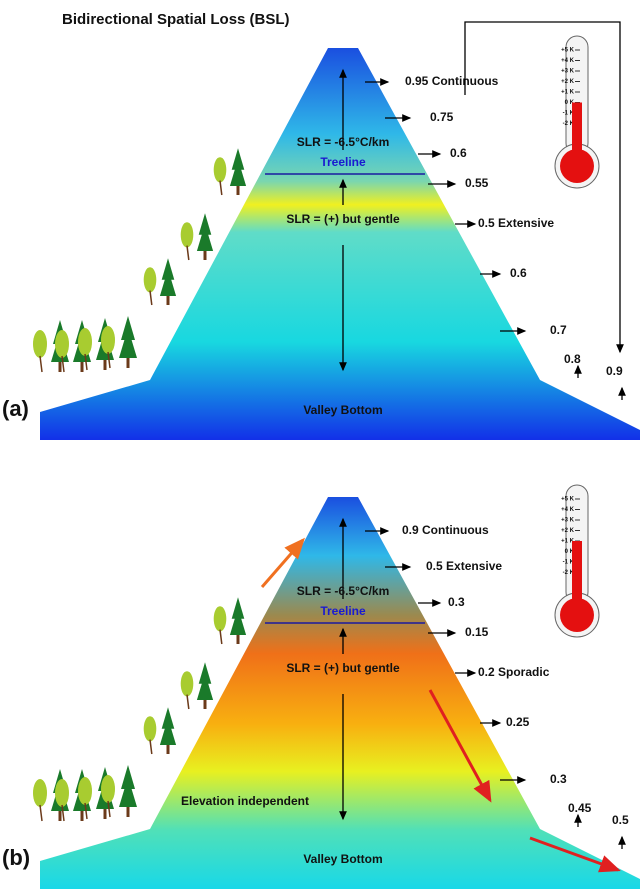 This screenshot has width=640, height=890. What do you see at coordinates (477, 632) in the screenshot?
I see `annotation: 0.15` at bounding box center [477, 632].